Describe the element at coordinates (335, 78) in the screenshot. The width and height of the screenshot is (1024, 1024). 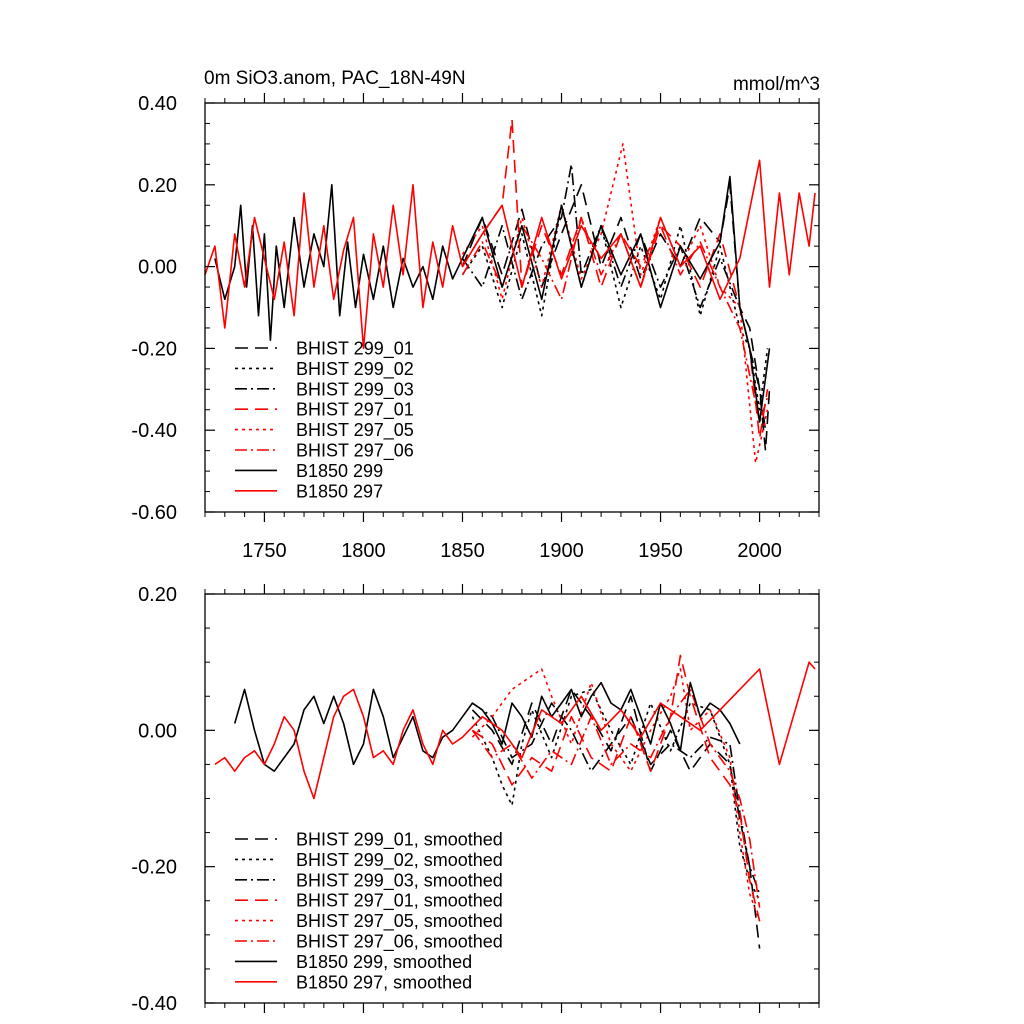
I see `top-title-left: 0m SiO3.anom, PAC_18N-49N` at that location.